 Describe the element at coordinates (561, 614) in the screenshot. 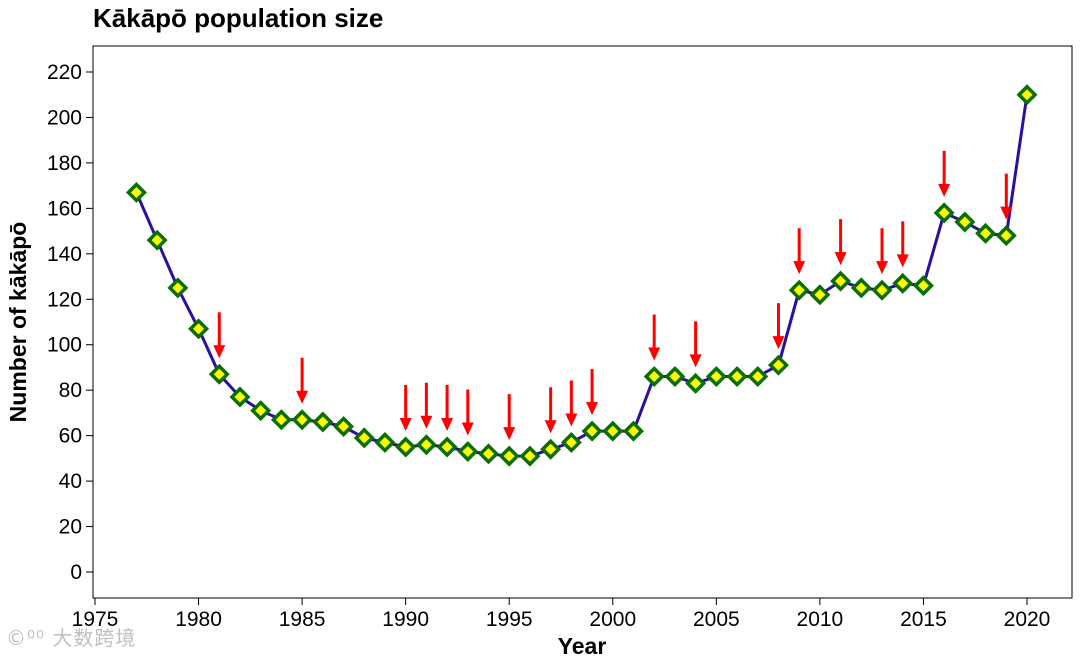

I see `x-axis: 1975 1980 1985 1990 1995 2000 2005 2010 2015 2020` at that location.